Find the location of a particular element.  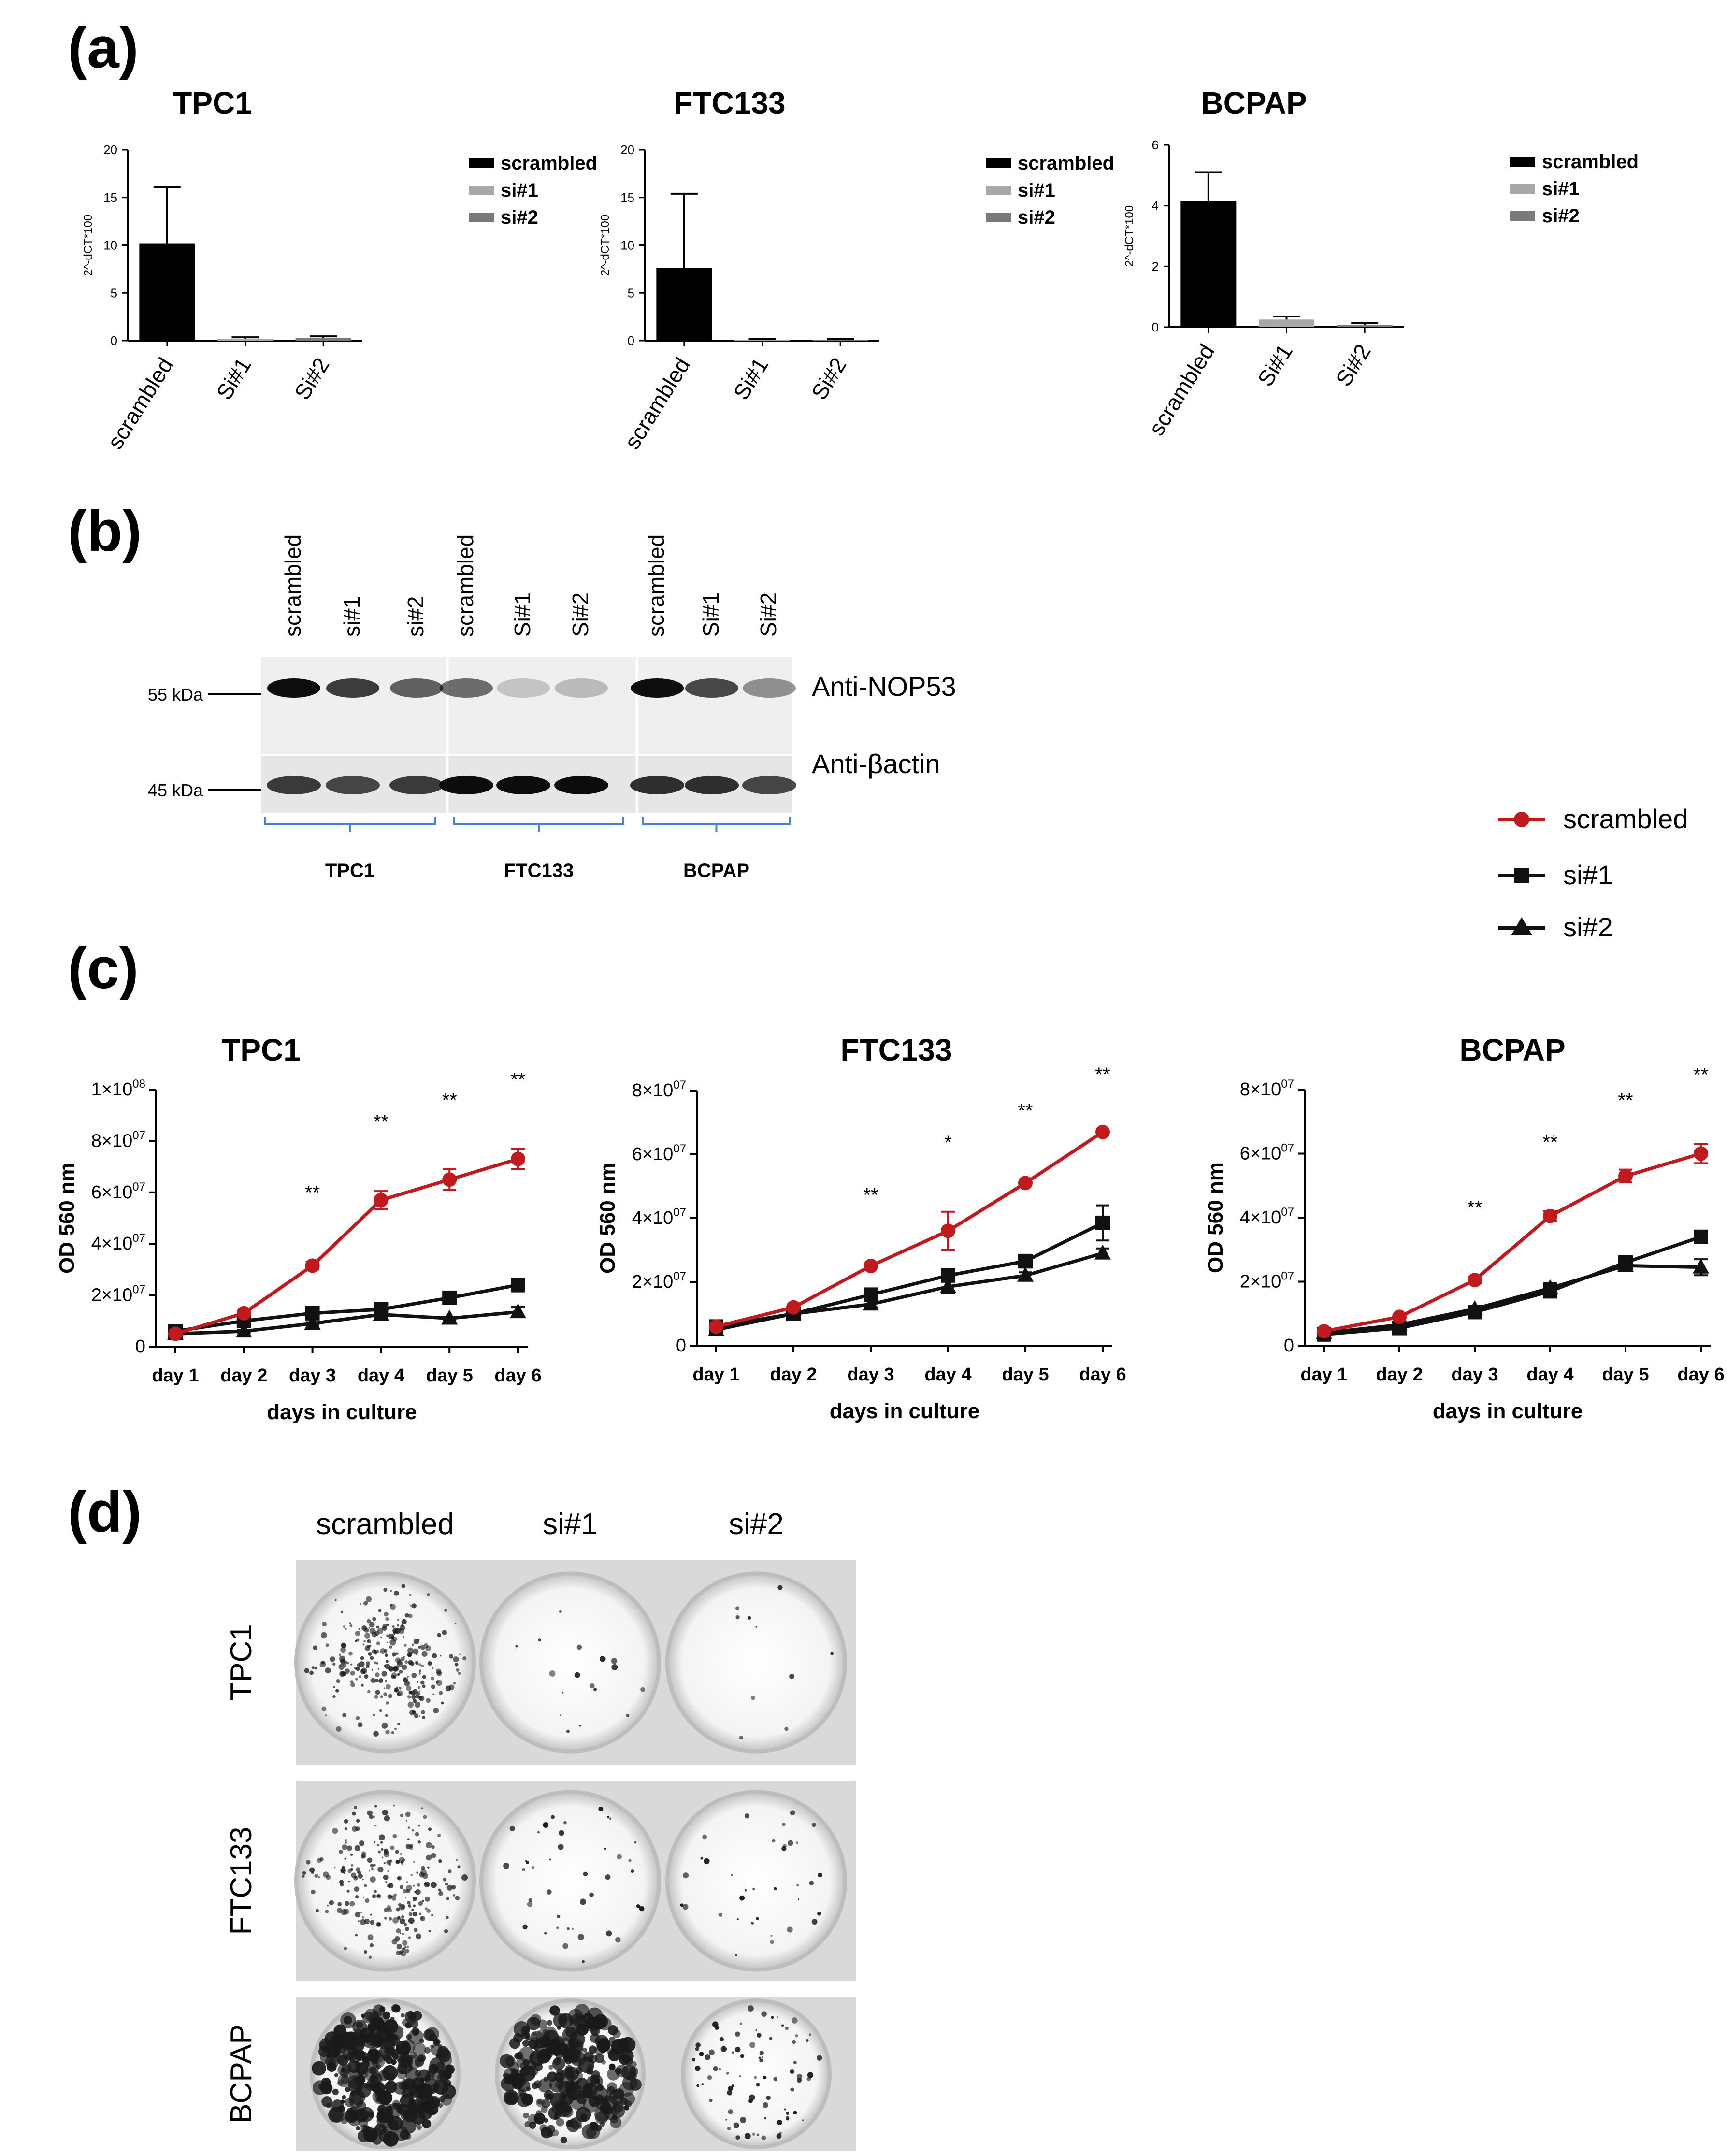

group-label: BCPAP is located at coordinates (716, 870).